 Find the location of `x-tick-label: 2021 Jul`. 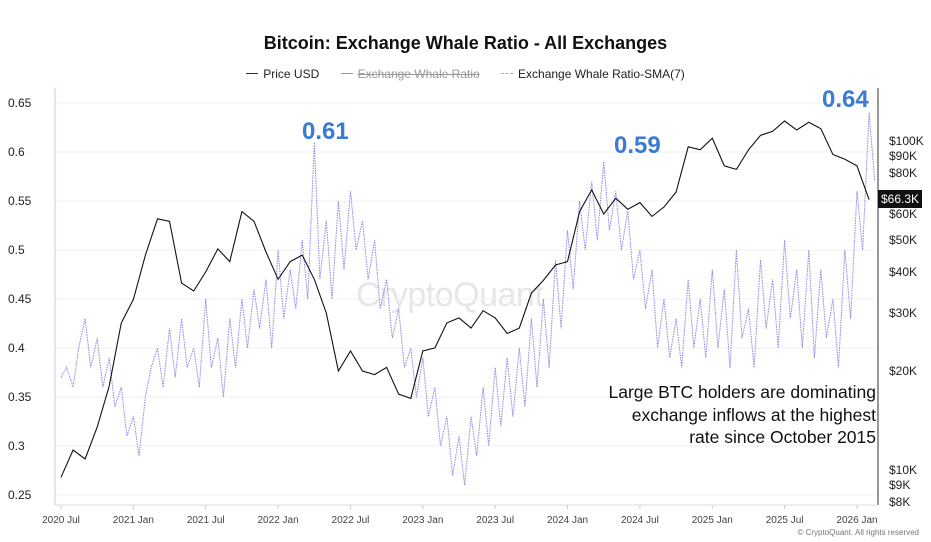

x-tick-label: 2021 Jul is located at coordinates (206, 520).